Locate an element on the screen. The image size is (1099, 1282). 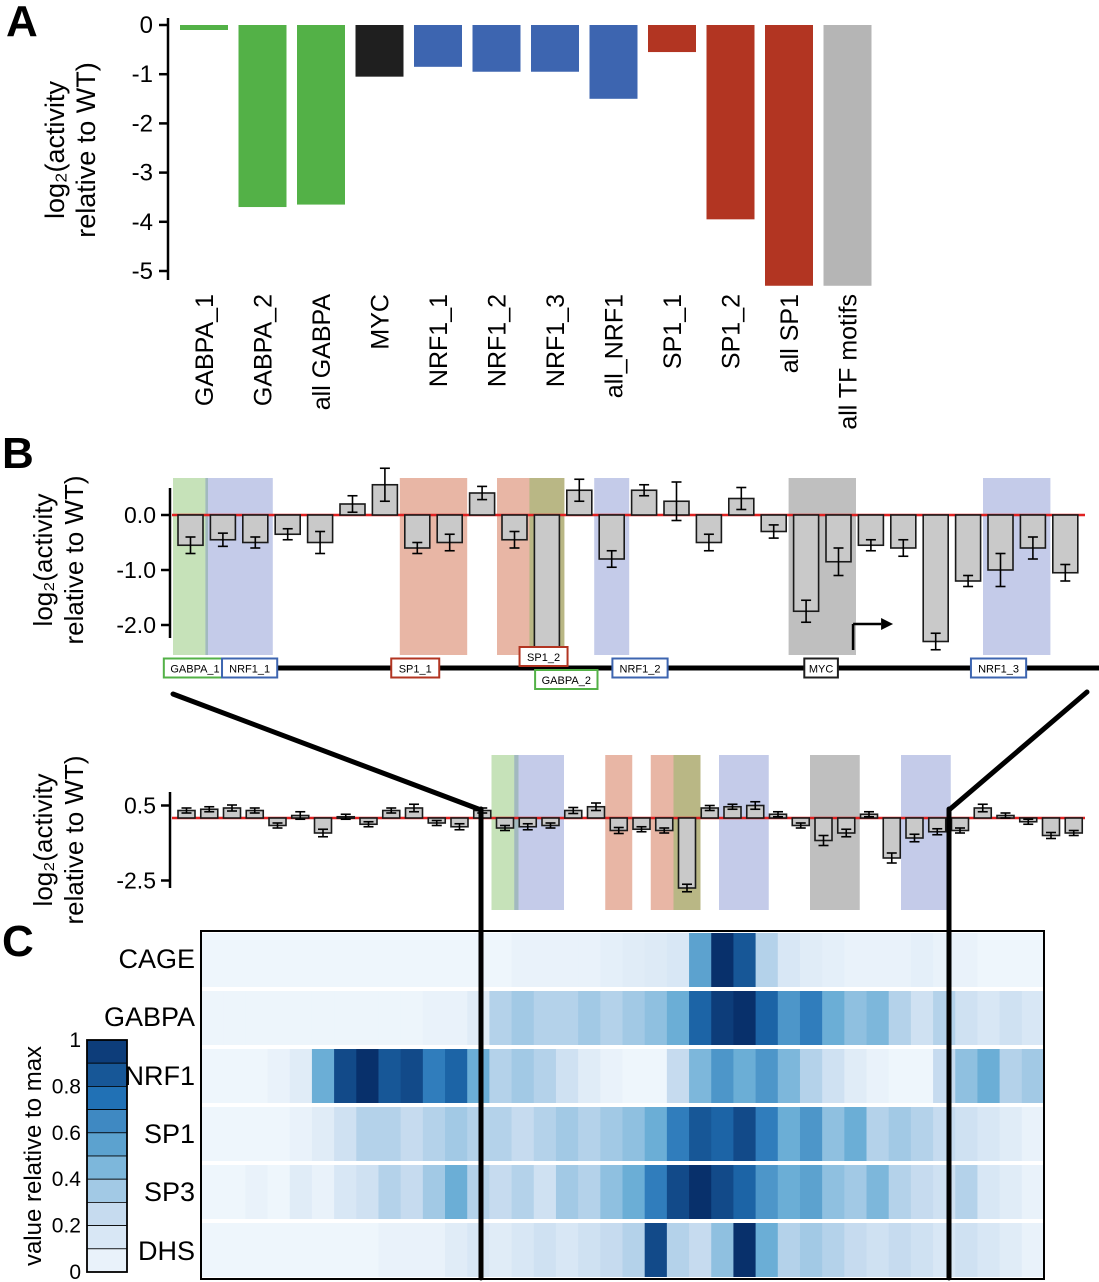
a-bar-all GABPA is located at coordinates (321, 115).